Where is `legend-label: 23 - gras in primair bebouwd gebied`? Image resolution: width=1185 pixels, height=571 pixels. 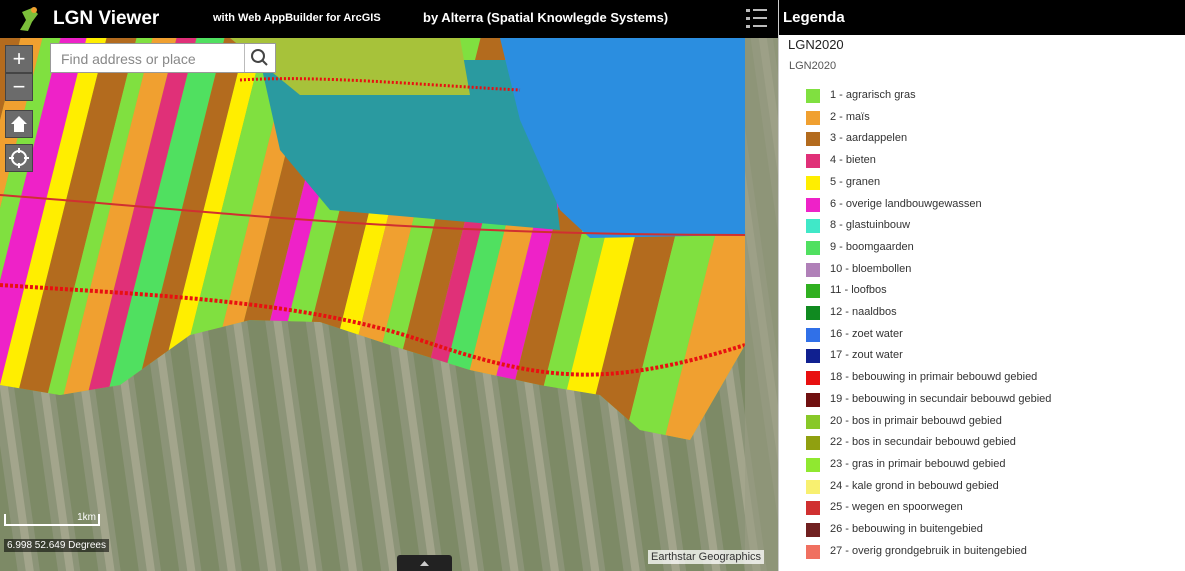 legend-label: 23 - gras in primair bebouwd gebied is located at coordinates (918, 463).